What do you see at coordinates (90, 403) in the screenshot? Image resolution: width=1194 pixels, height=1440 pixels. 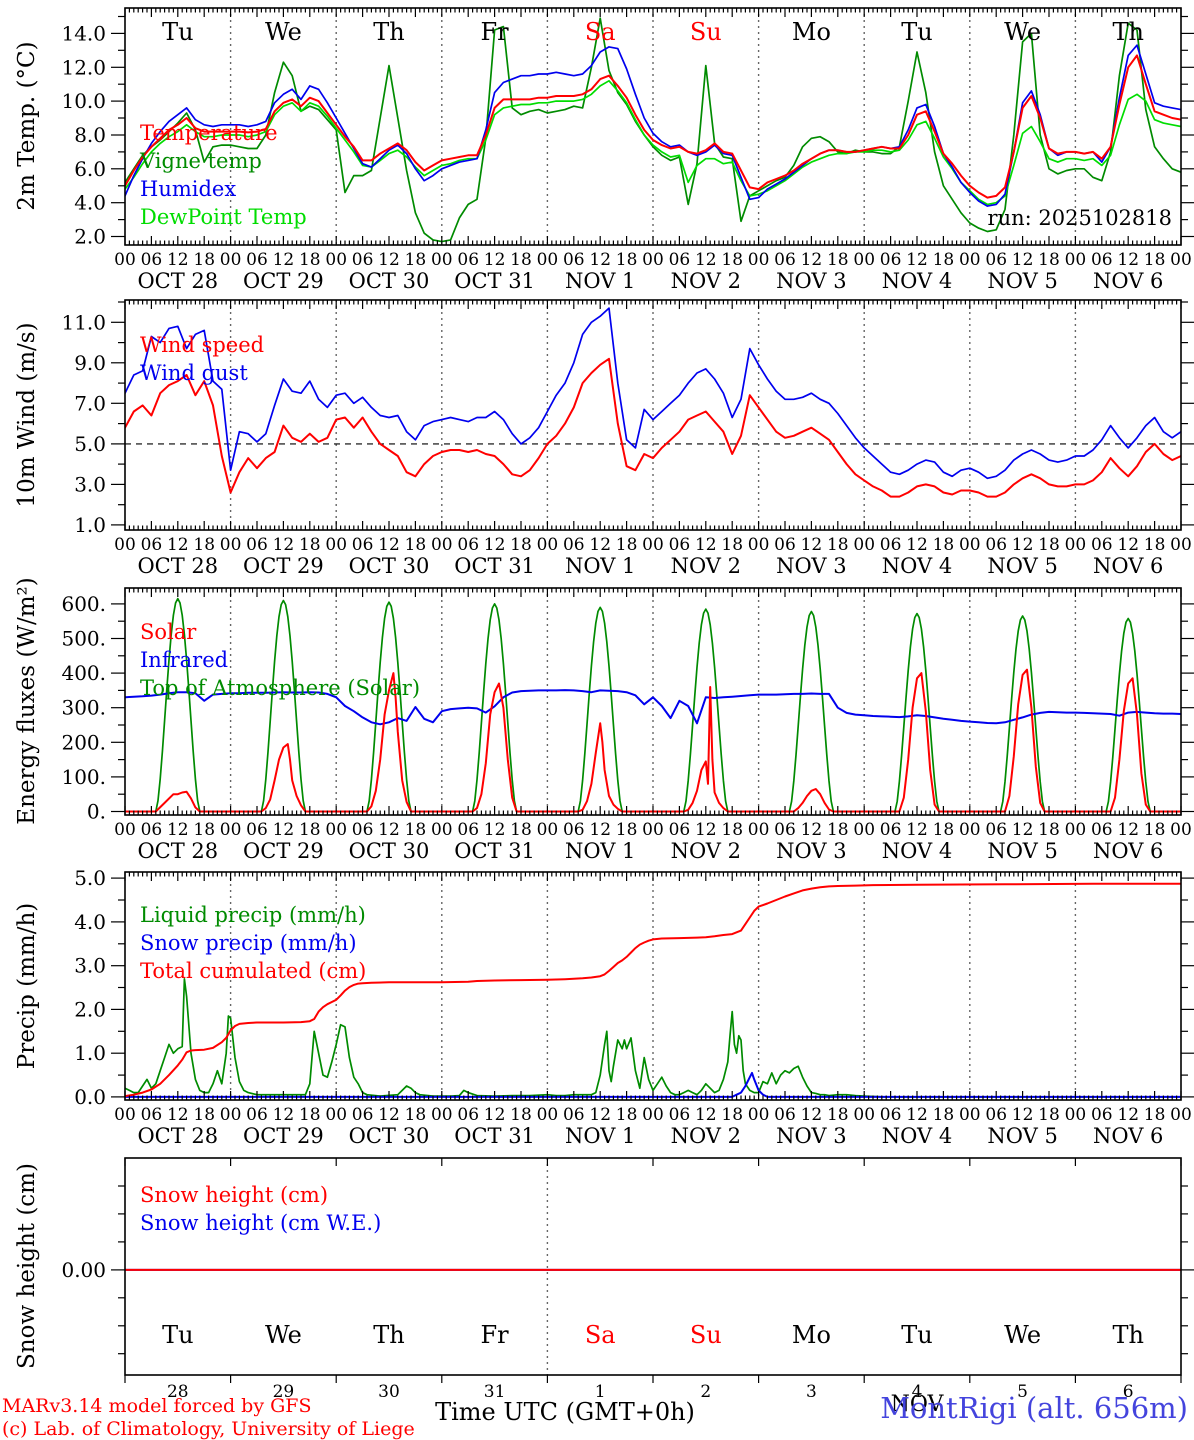 I see `y-tick-label: 7.0` at bounding box center [90, 403].